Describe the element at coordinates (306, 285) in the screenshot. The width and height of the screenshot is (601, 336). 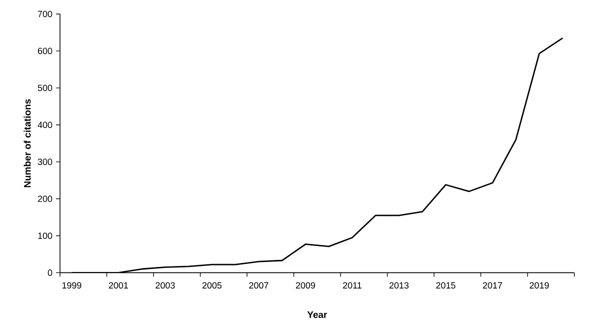
I see `x-tick-label: 2009` at that location.